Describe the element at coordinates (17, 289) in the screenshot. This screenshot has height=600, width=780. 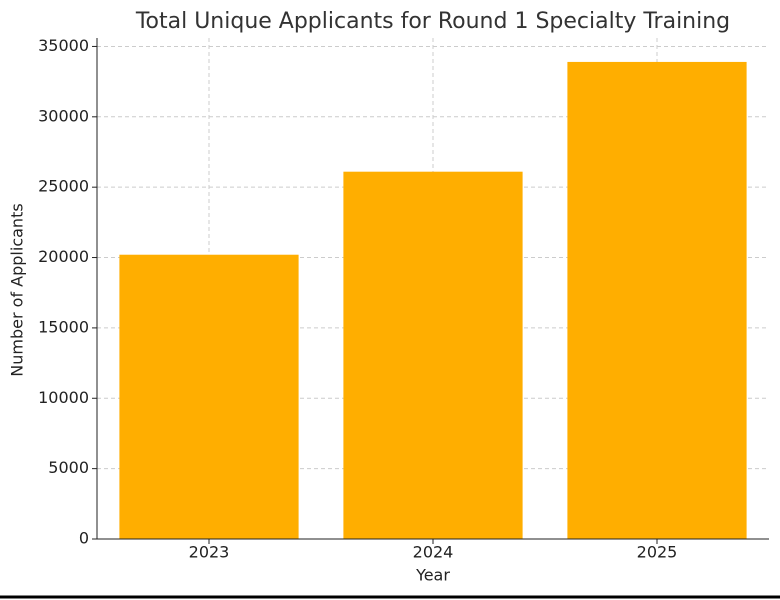
I see `y-axis-label: Number of Applicants` at that location.